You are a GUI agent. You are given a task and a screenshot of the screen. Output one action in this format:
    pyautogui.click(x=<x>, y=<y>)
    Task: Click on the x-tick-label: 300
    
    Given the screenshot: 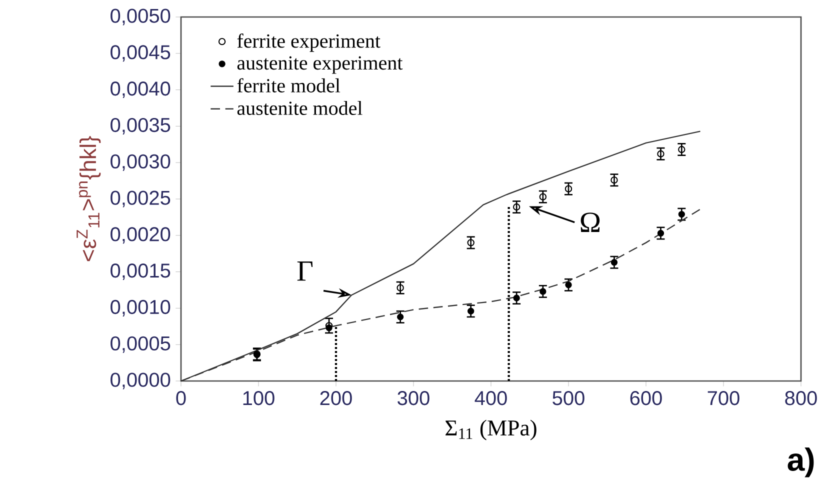 What is the action you would take?
    pyautogui.click(x=414, y=398)
    